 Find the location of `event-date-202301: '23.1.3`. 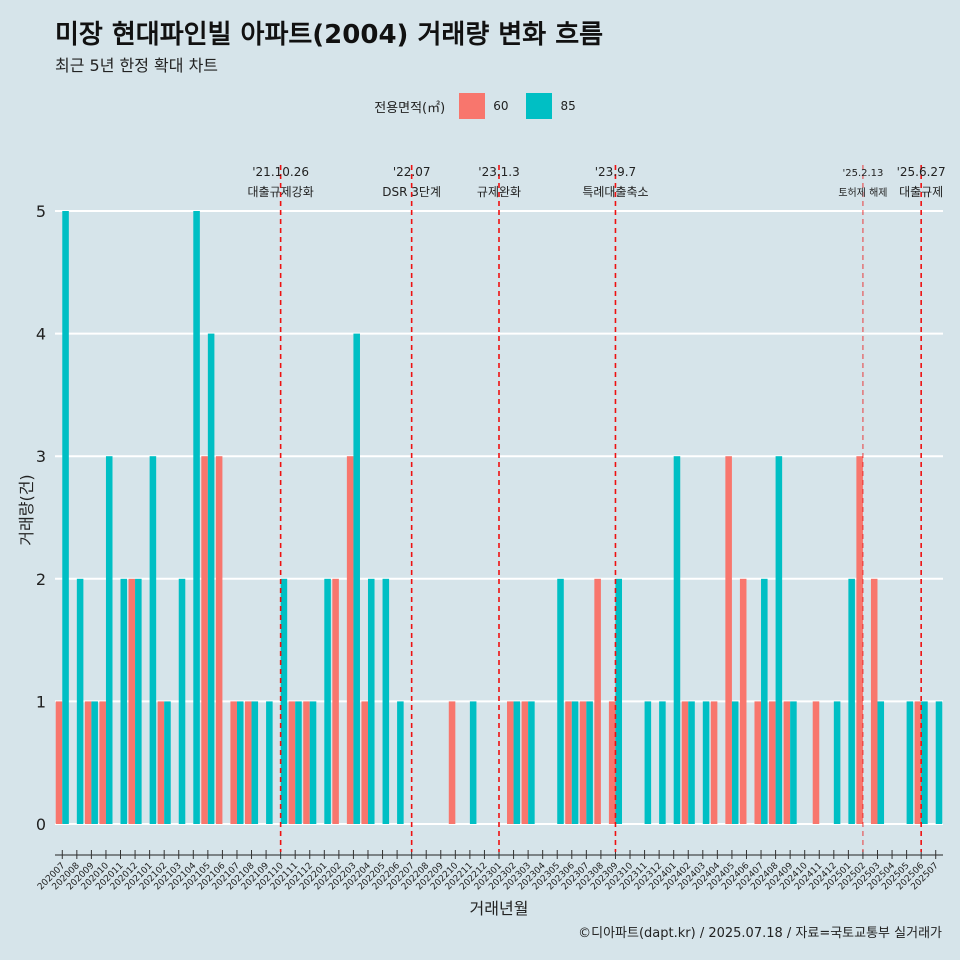

event-date-202301: '23.1.3 is located at coordinates (498, 172).